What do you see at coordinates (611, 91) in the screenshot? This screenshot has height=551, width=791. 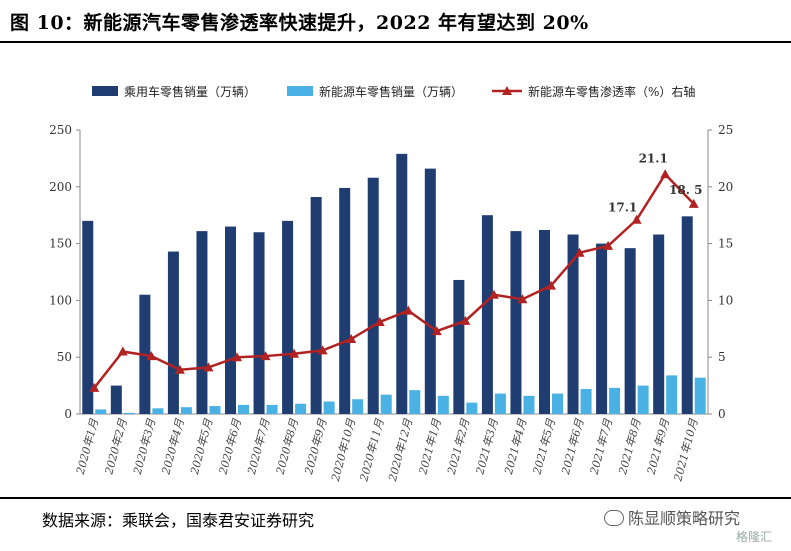 I see `legend-label-penetration: 新能源车零售渗透率（%）右轴` at bounding box center [611, 91].